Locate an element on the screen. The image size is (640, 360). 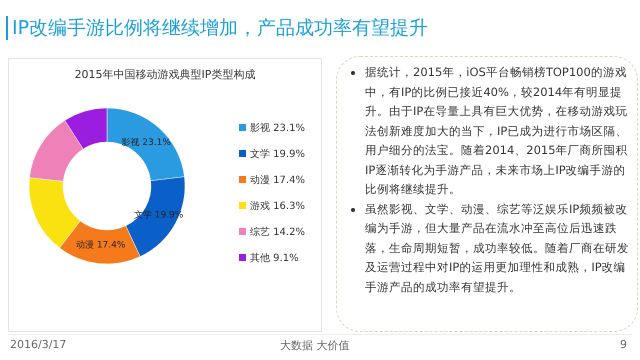
legend-label: 游戏 16.3% is located at coordinates (277, 206).